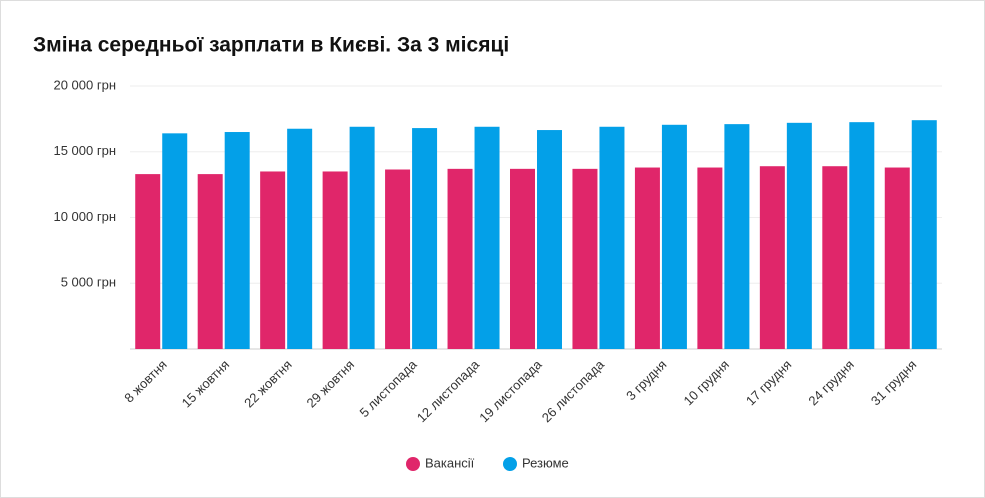 The height and width of the screenshot is (498, 985). Describe the element at coordinates (84, 216) in the screenshot. I see `y-tick-label: 10 000 грн` at that location.